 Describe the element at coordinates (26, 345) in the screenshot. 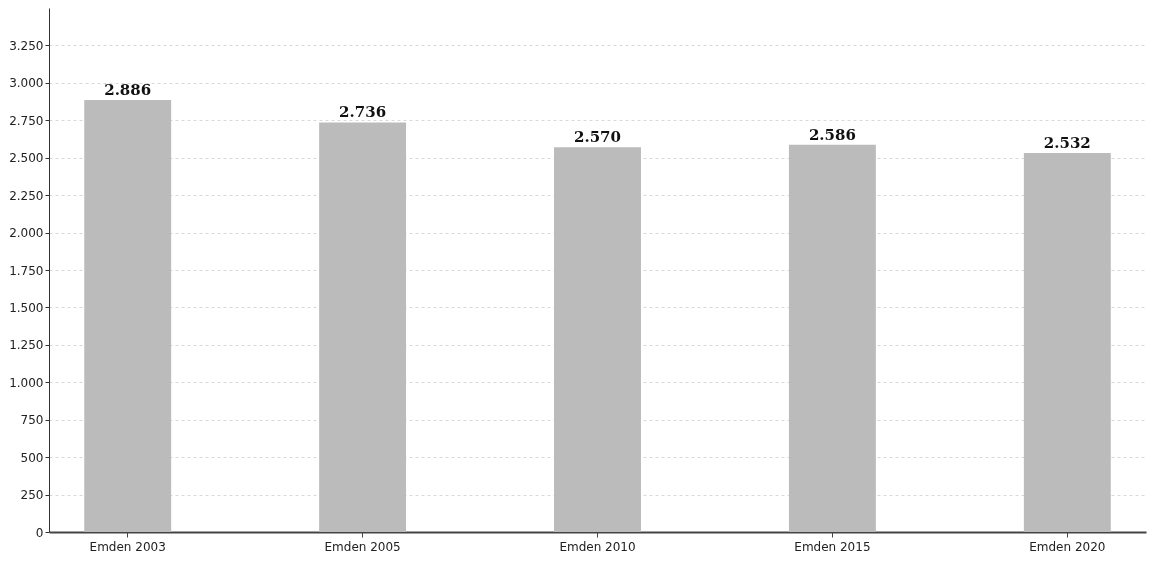

I see `y-tick-label: 1.250` at that location.